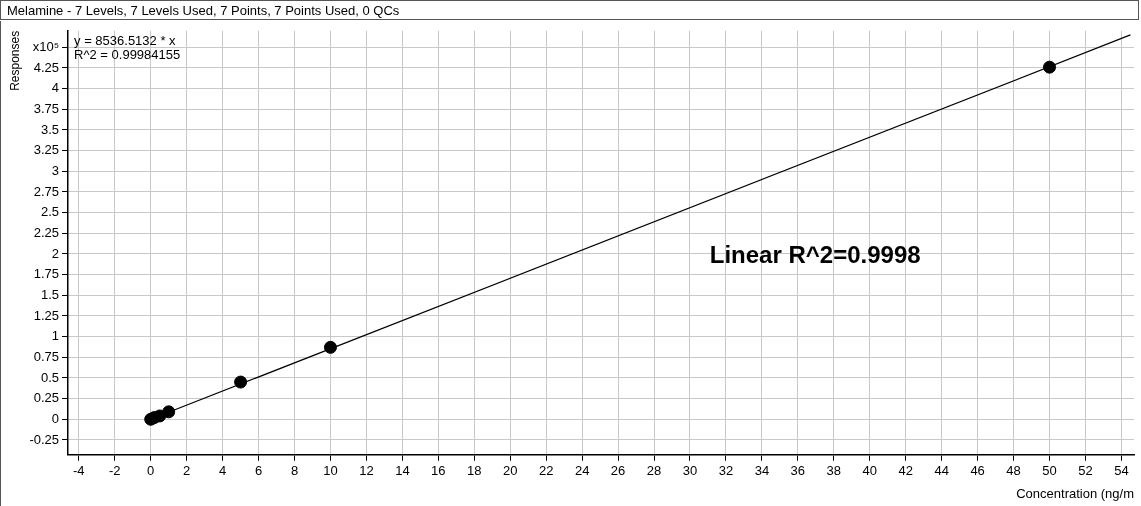 The width and height of the screenshot is (1141, 506). I want to click on y-tick-label: 0.75, so click(46, 356).